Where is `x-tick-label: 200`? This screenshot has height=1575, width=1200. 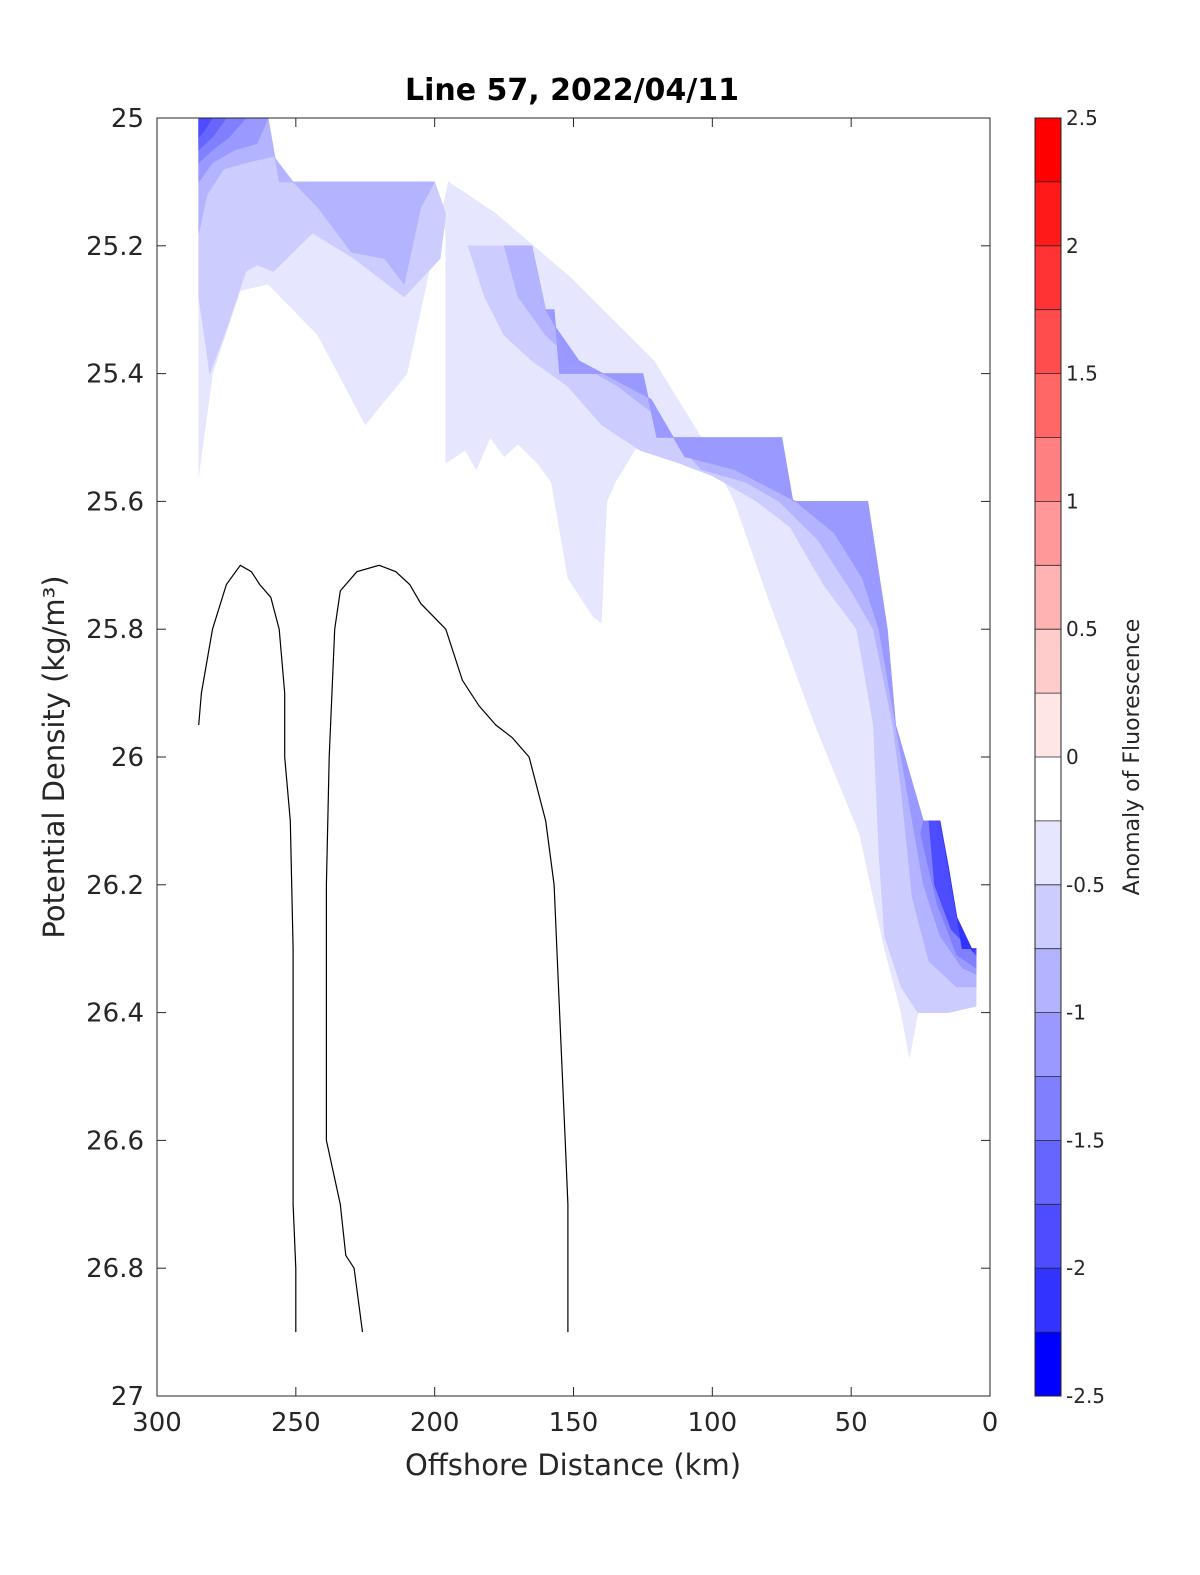 x-tick-label: 200 is located at coordinates (435, 1423).